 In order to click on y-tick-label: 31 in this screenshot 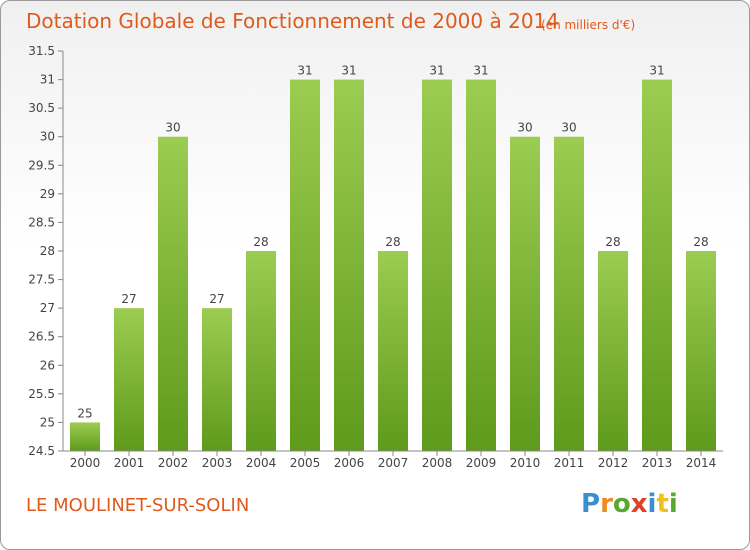, I will do `click(47, 80)`.